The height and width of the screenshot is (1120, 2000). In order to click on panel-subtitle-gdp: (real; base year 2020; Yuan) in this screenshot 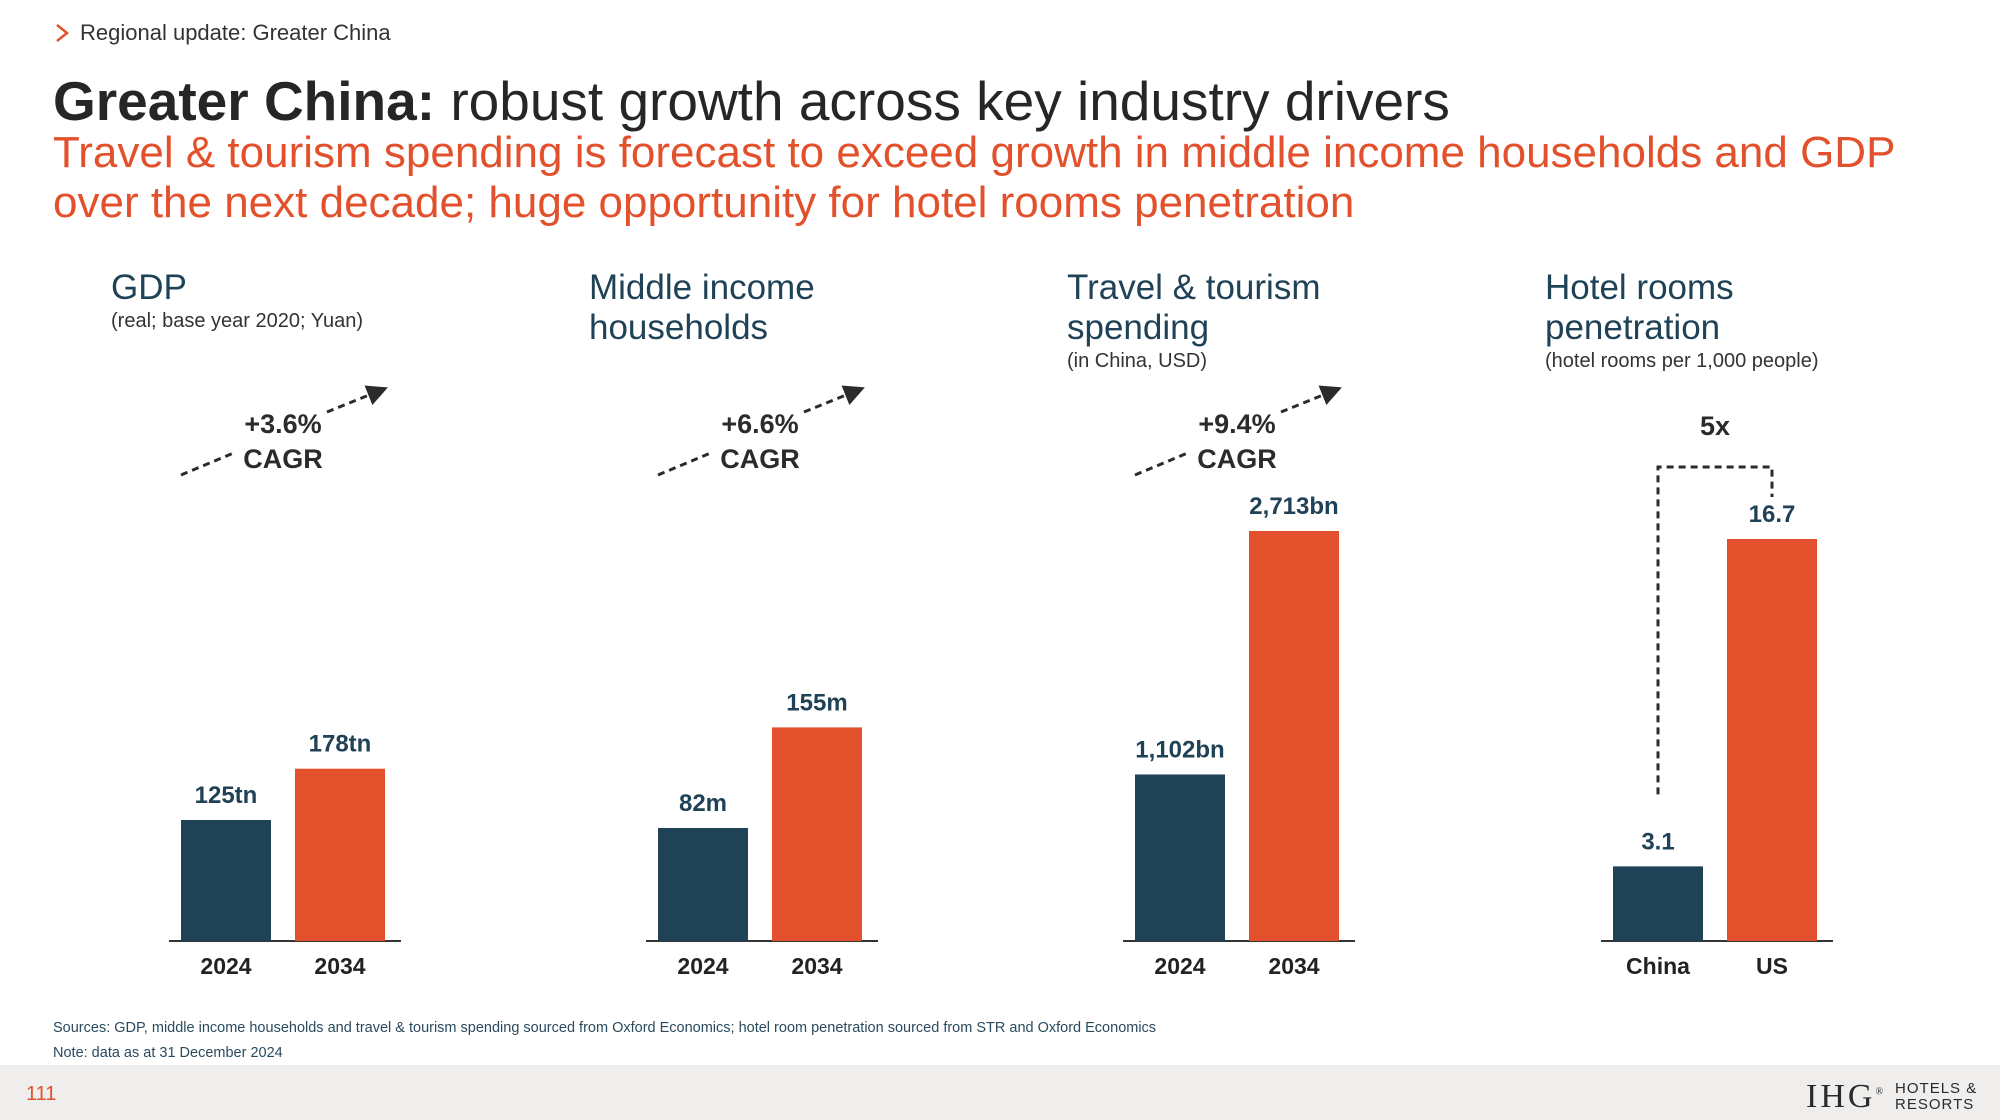, I will do `click(237, 321)`.